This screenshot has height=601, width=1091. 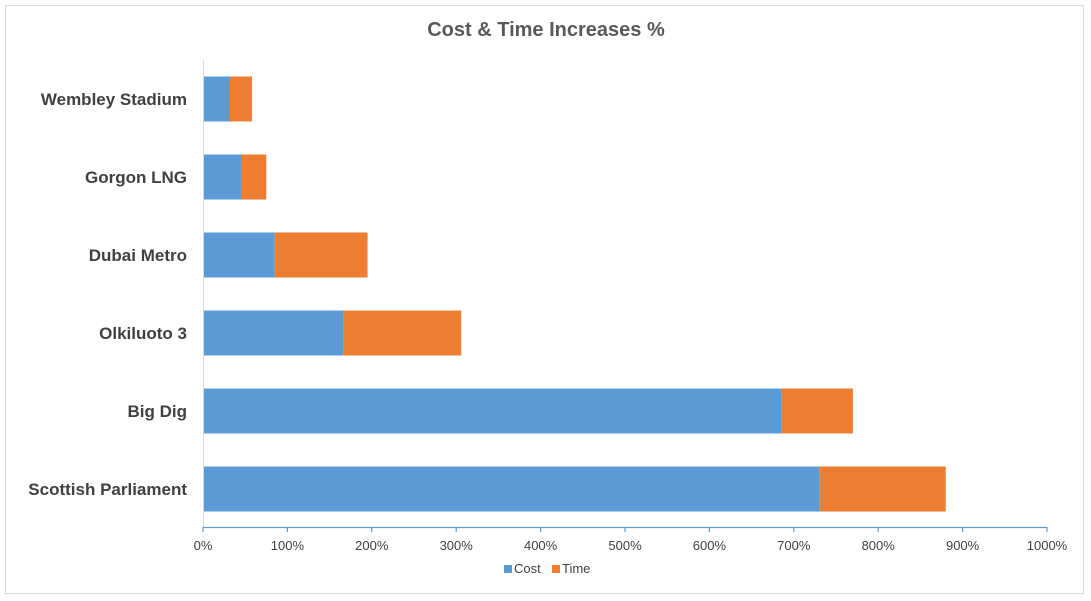 I want to click on category-label: Wembley Stadium, so click(x=114, y=99).